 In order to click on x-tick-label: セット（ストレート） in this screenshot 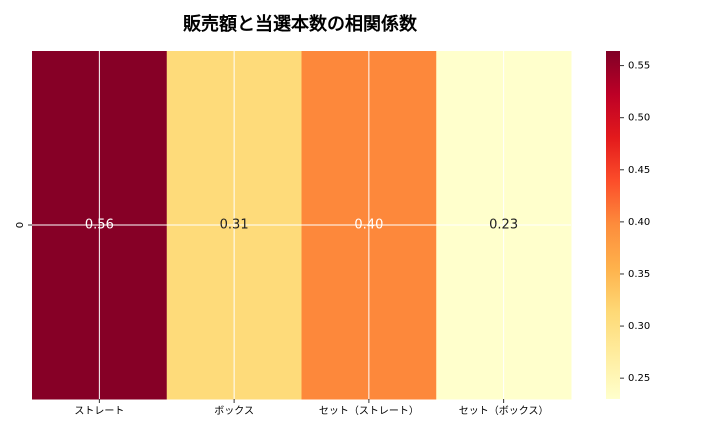, I will do `click(369, 411)`.